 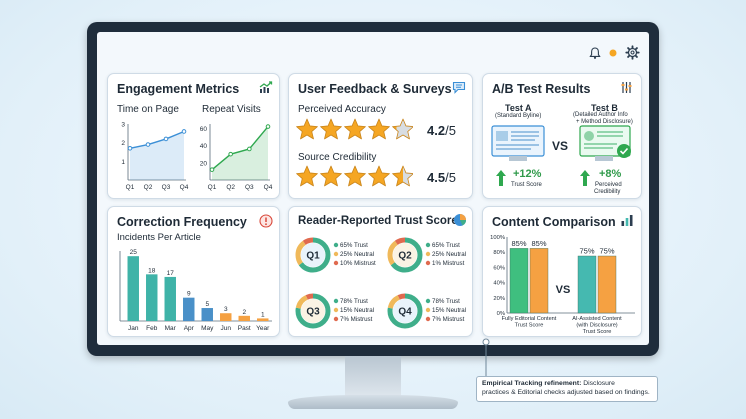 I want to click on trust-q3-label: Q3, so click(x=313, y=312).